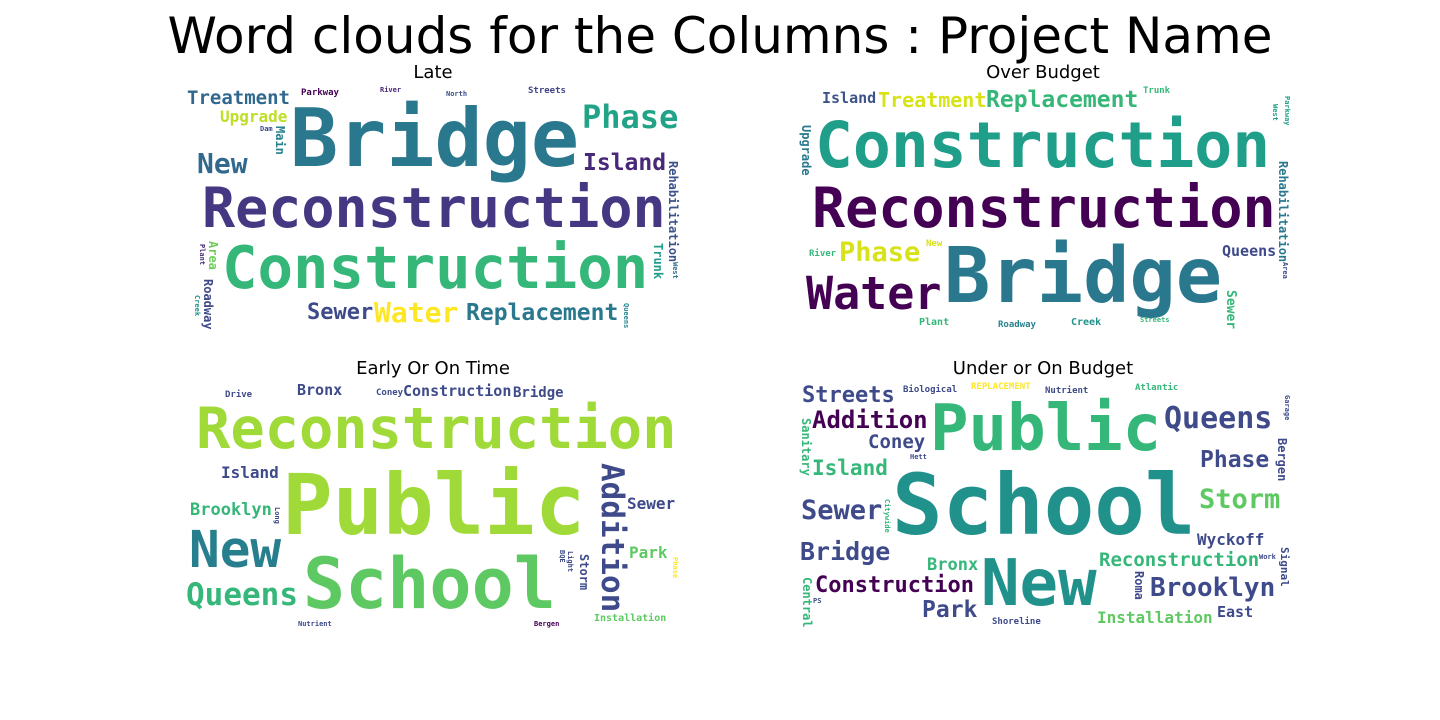  What do you see at coordinates (918, 457) in the screenshot?
I see `word-hett: Hett` at bounding box center [918, 457].